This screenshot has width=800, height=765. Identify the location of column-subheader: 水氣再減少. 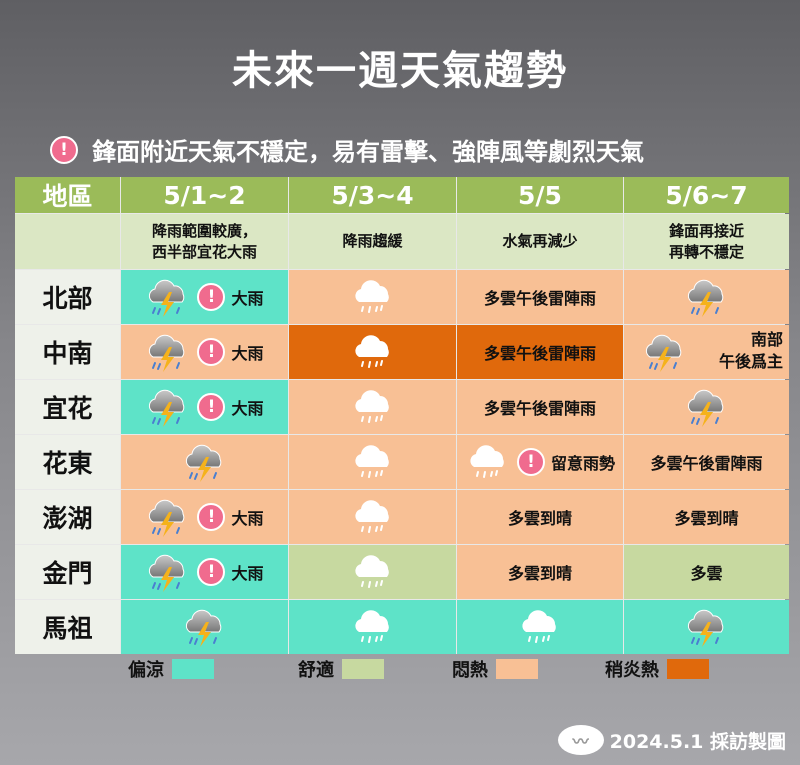
(540, 241).